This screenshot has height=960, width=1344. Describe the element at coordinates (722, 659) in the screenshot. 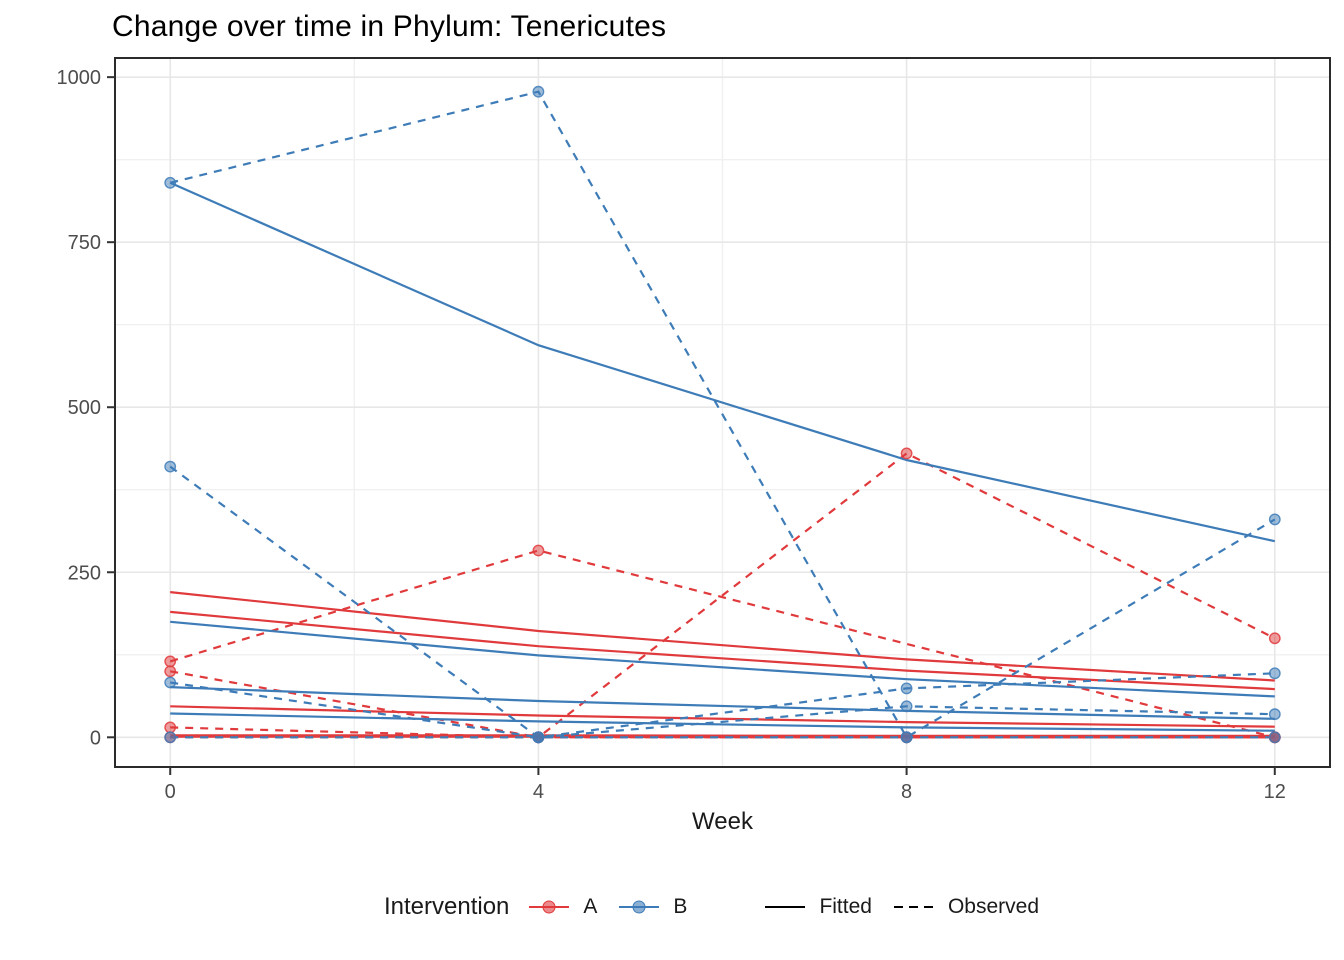

I see `series-line-B-subject2-fitted` at that location.